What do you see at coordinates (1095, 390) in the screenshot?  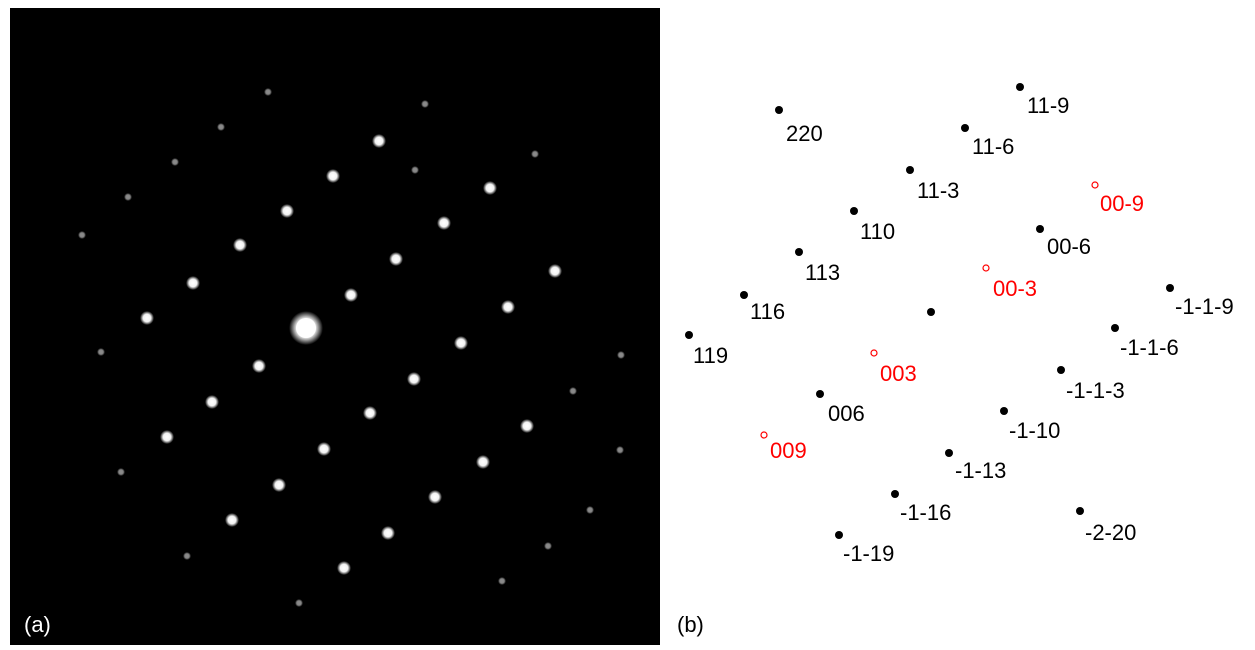 I see `spot-index: -1-1-3` at bounding box center [1095, 390].